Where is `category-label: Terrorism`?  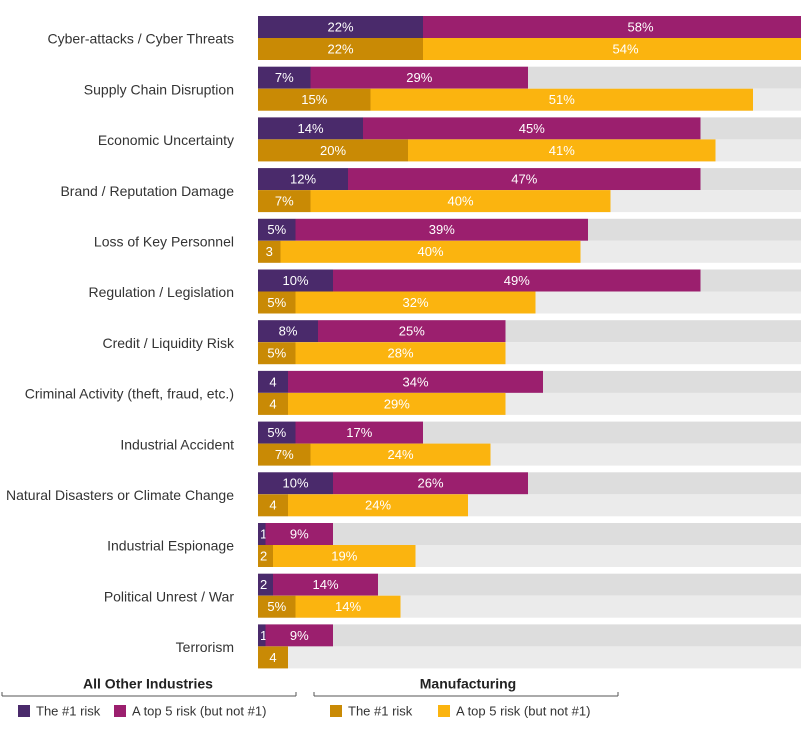
category-label: Terrorism is located at coordinates (205, 647).